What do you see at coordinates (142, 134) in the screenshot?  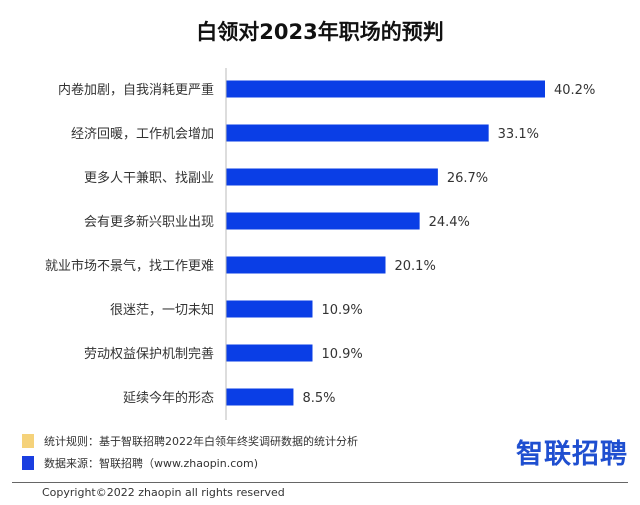 I see `category-label: 经济回暖，工作机会增加` at bounding box center [142, 134].